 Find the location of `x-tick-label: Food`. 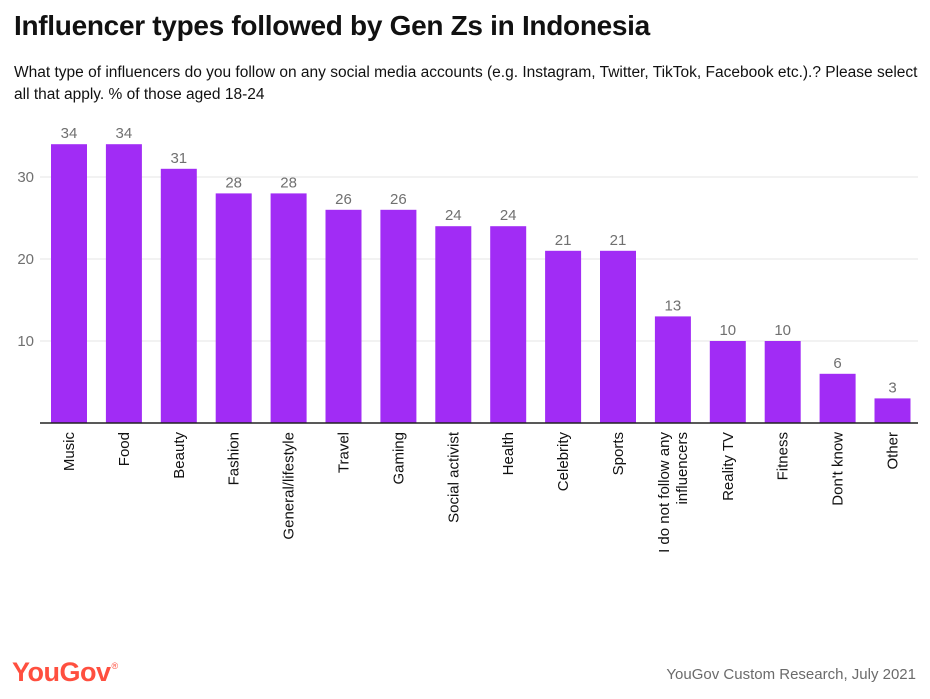

x-tick-label: Food is located at coordinates (124, 449).